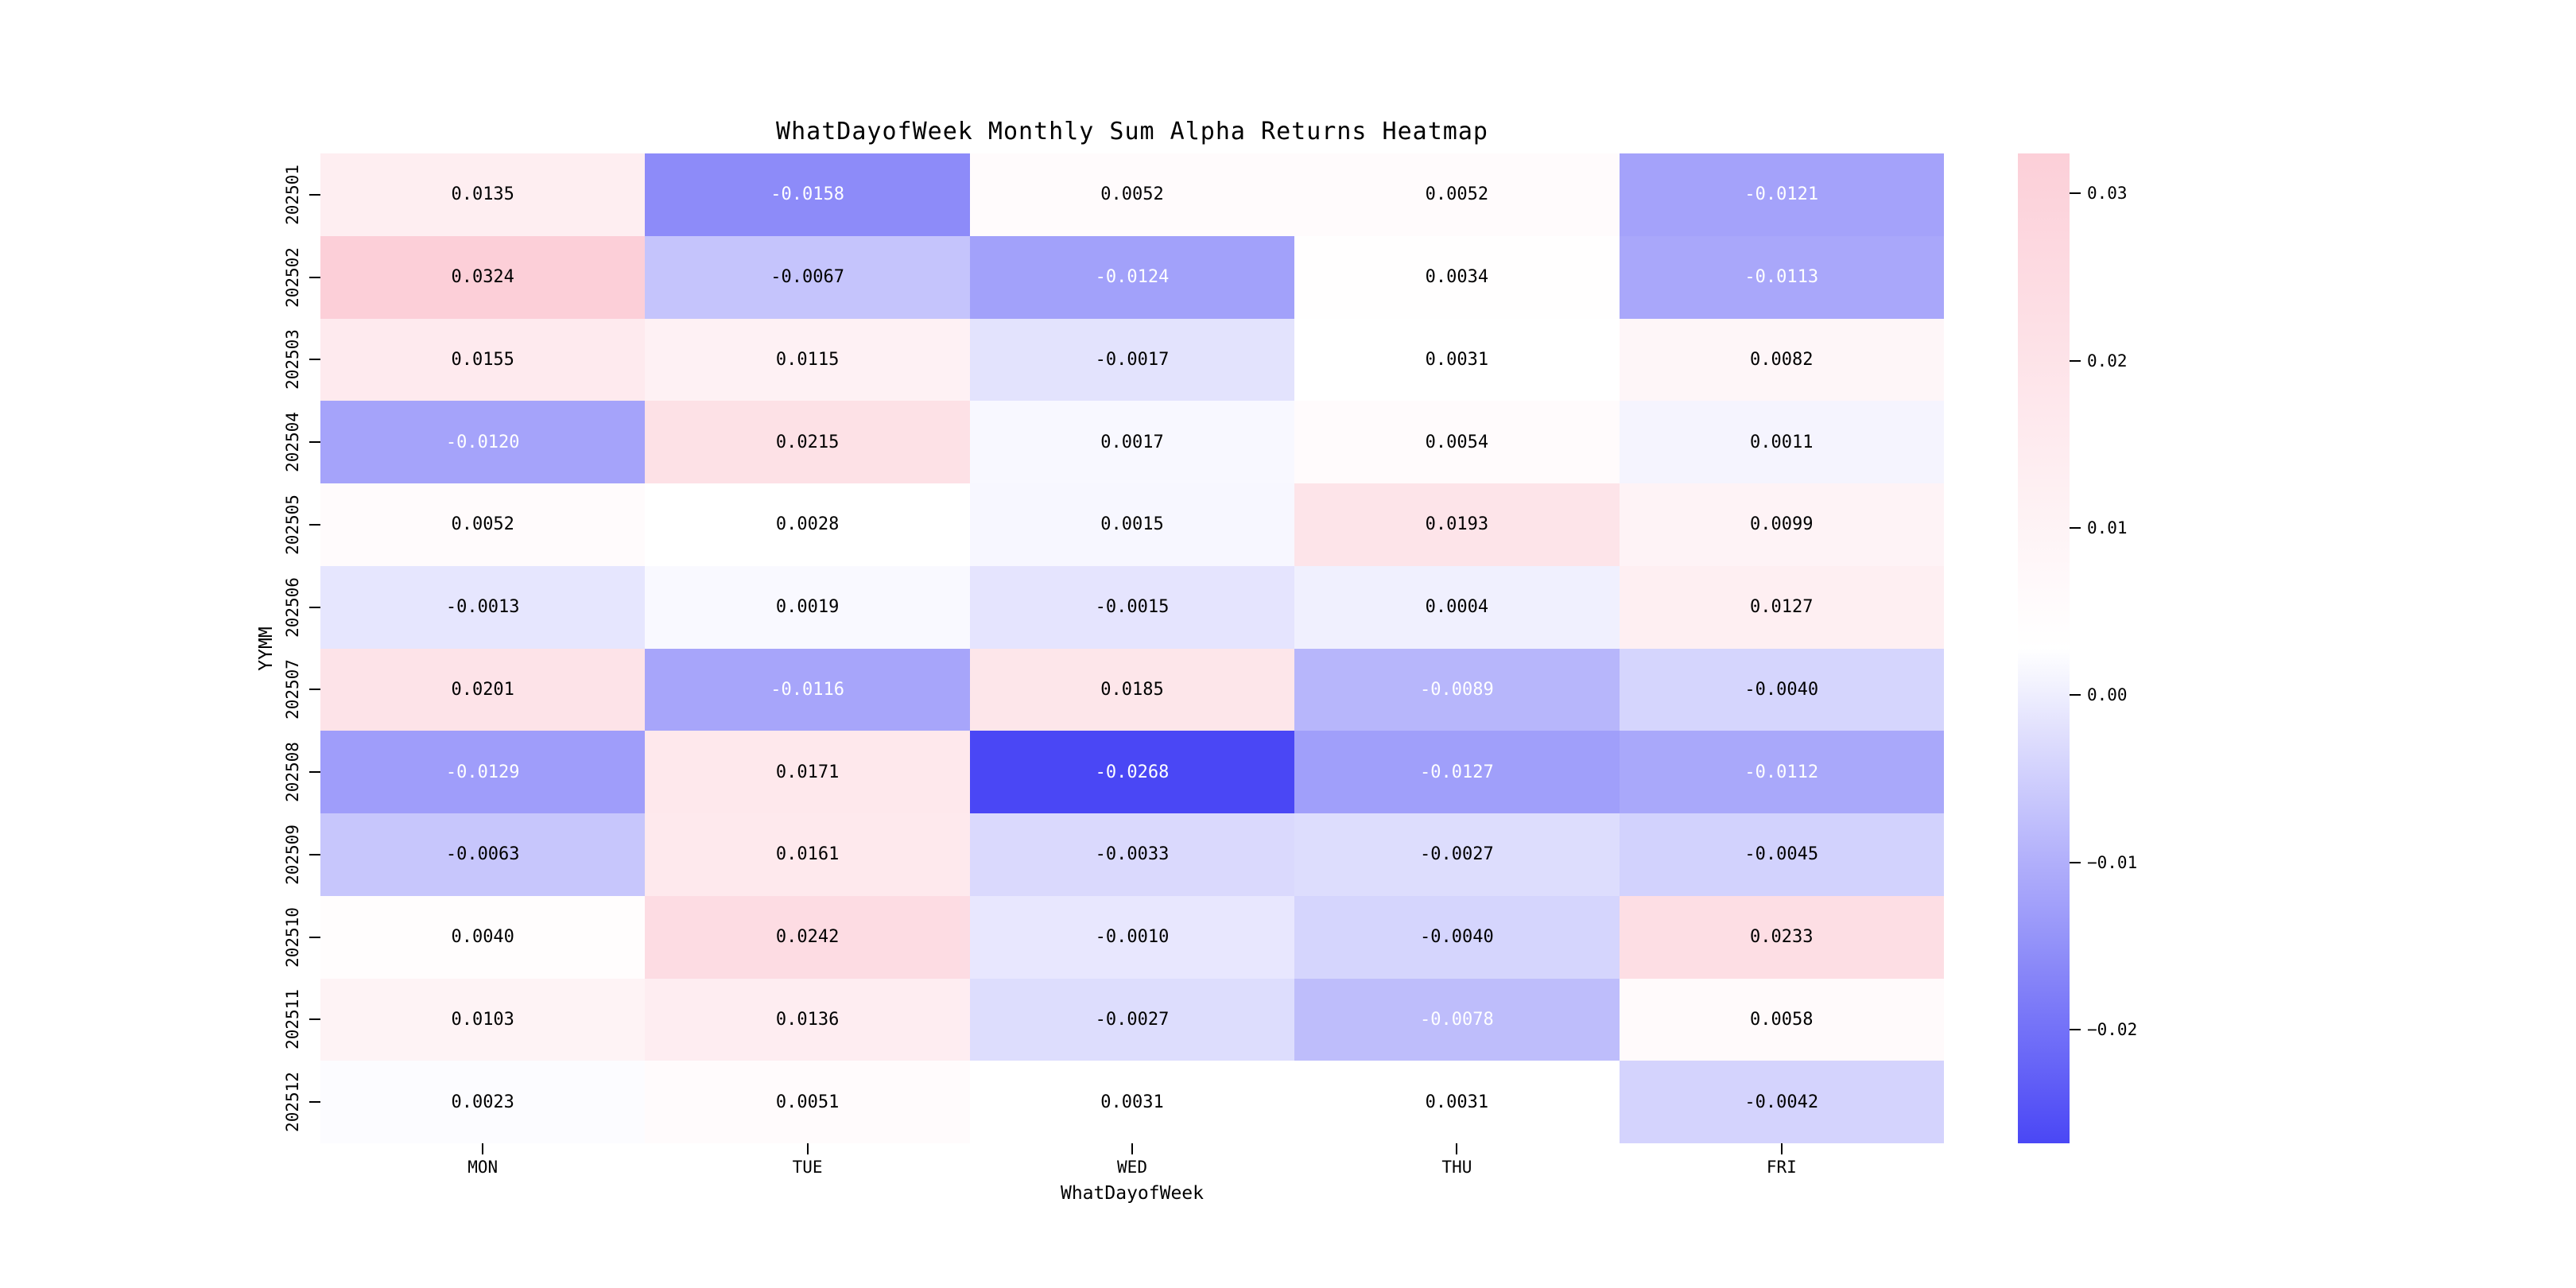  Describe the element at coordinates (292, 689) in the screenshot. I see `y-tick-label: 202507` at that location.